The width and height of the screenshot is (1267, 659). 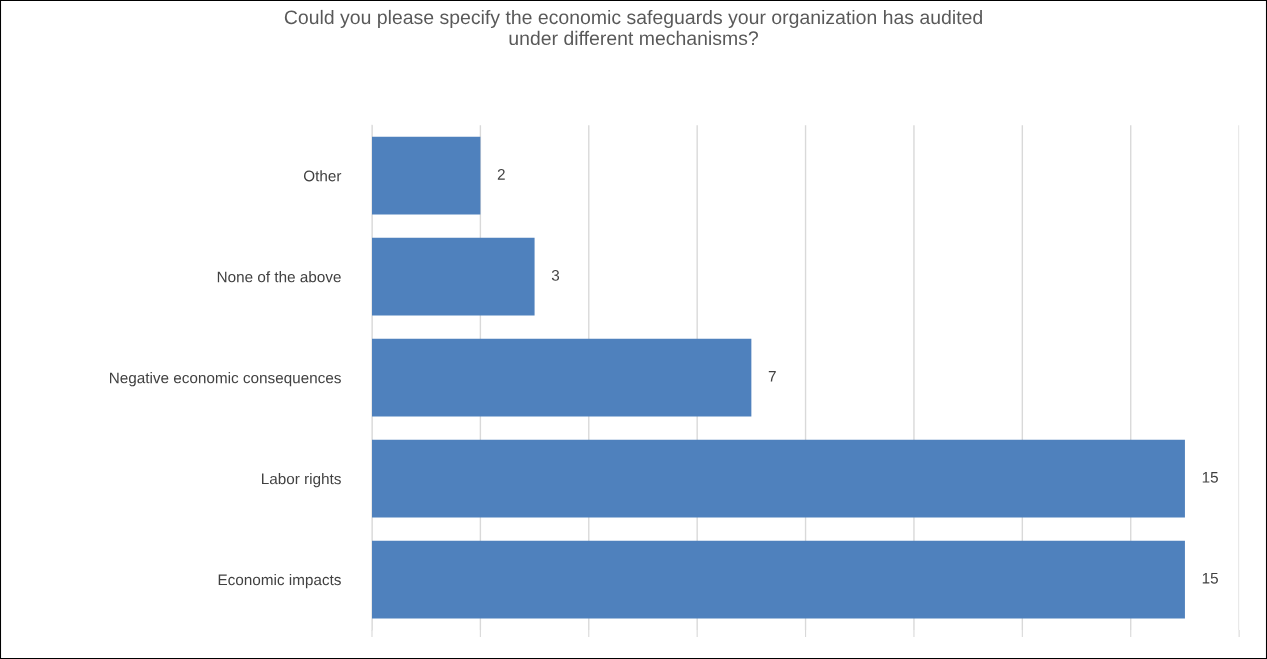 I want to click on y-tick-label: Economic impacts, so click(x=279, y=581).